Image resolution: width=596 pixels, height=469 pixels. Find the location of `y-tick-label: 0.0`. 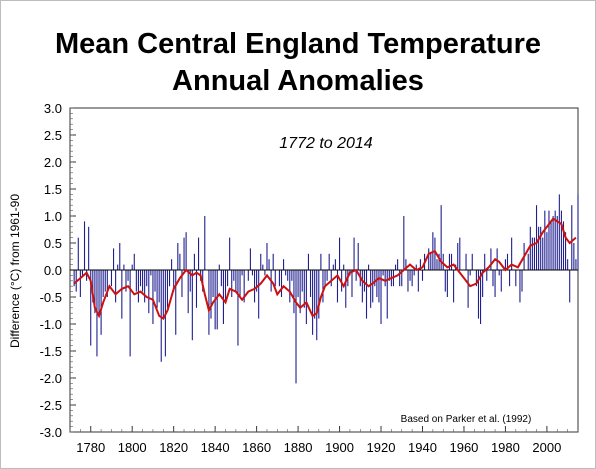

y-tick-label: 0.0 is located at coordinates (53, 270).